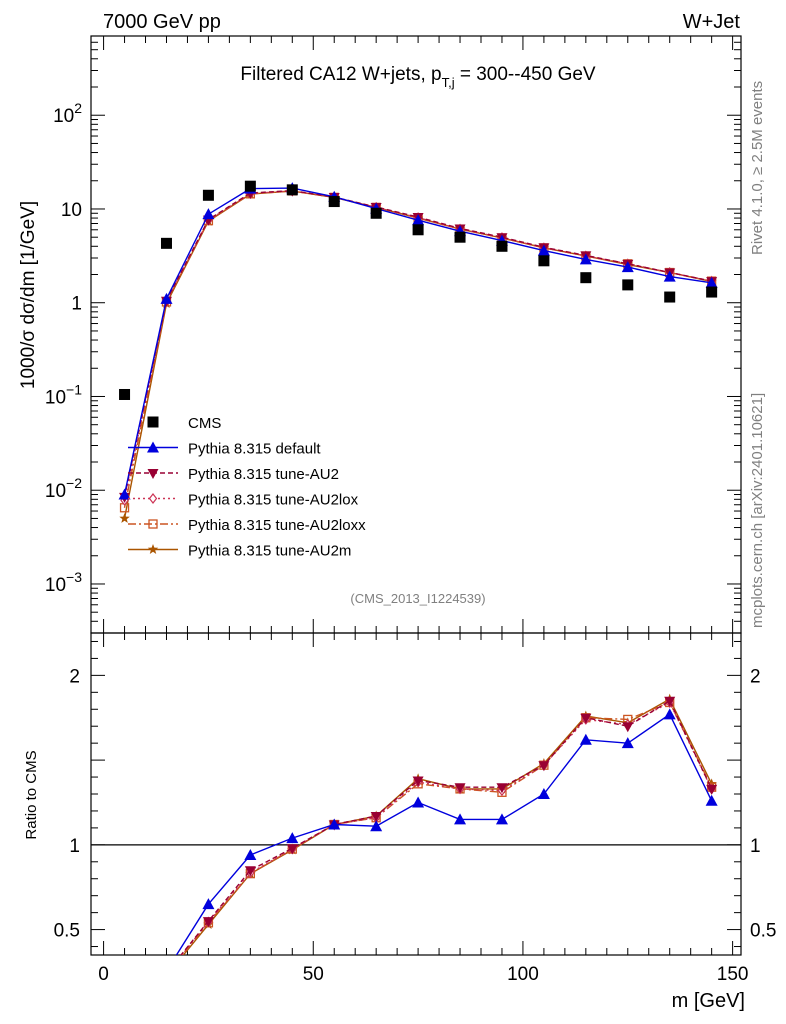 The image size is (786, 1024). I want to click on main-y-tick-label: 10⁻², so click(63, 488).